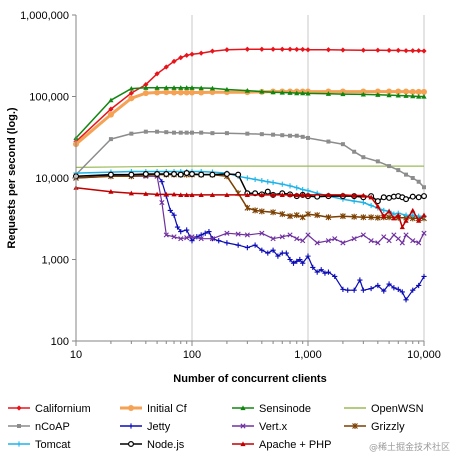  What do you see at coordinates (249, 166) in the screenshot?
I see `series-openwsn` at bounding box center [249, 166].